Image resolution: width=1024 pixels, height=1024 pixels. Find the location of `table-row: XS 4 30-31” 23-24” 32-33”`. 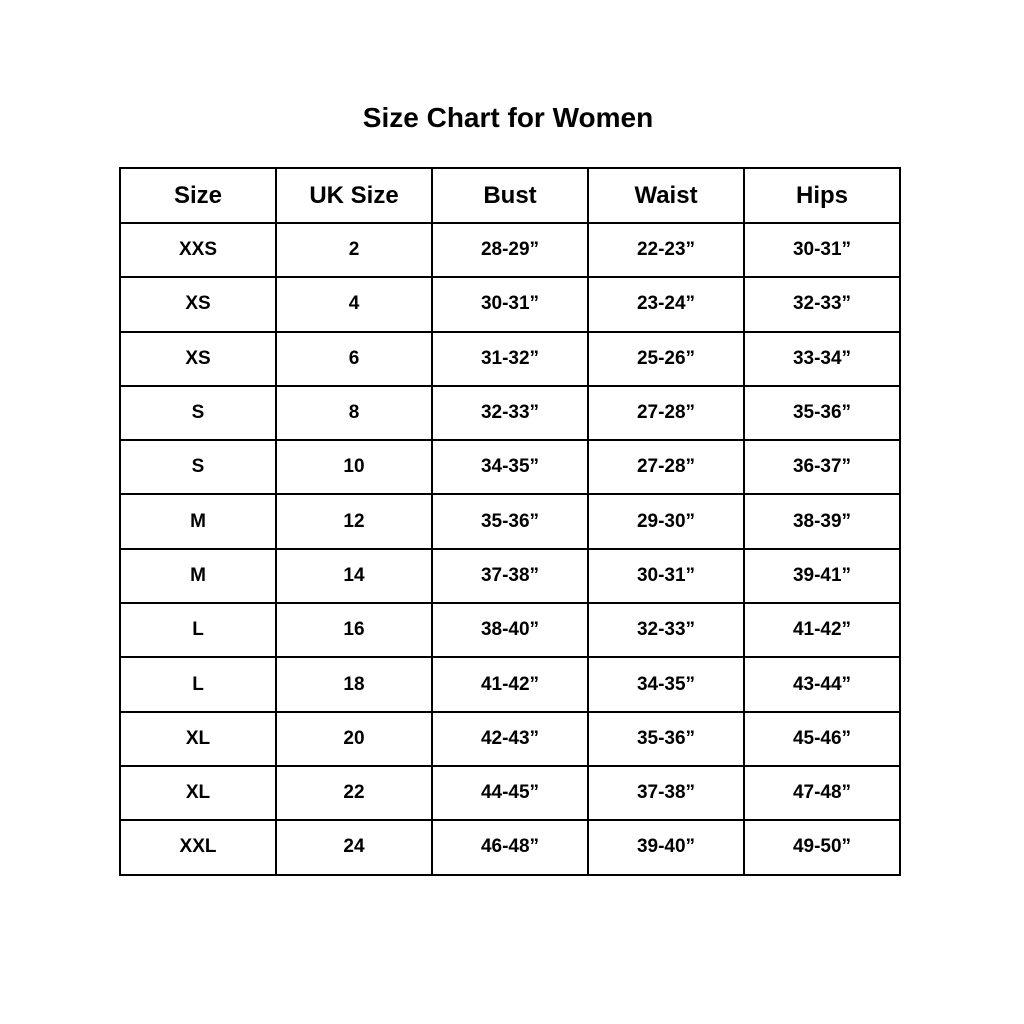

table-row: XS 4 30-31” 23-24” 32-33” is located at coordinates (510, 304).